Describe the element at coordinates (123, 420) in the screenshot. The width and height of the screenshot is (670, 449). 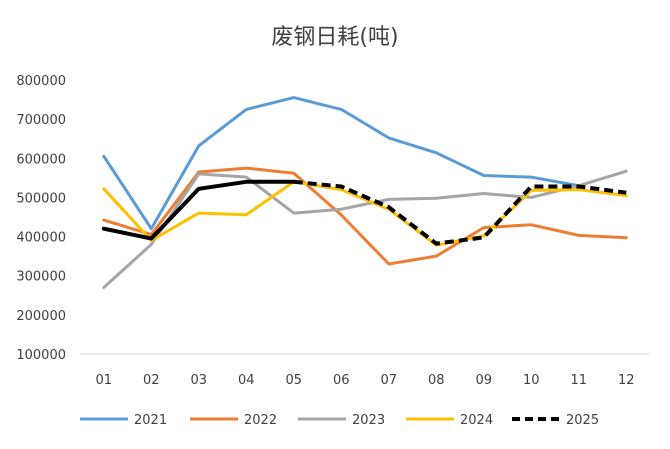
I see `legend-item-2021: 2021` at that location.